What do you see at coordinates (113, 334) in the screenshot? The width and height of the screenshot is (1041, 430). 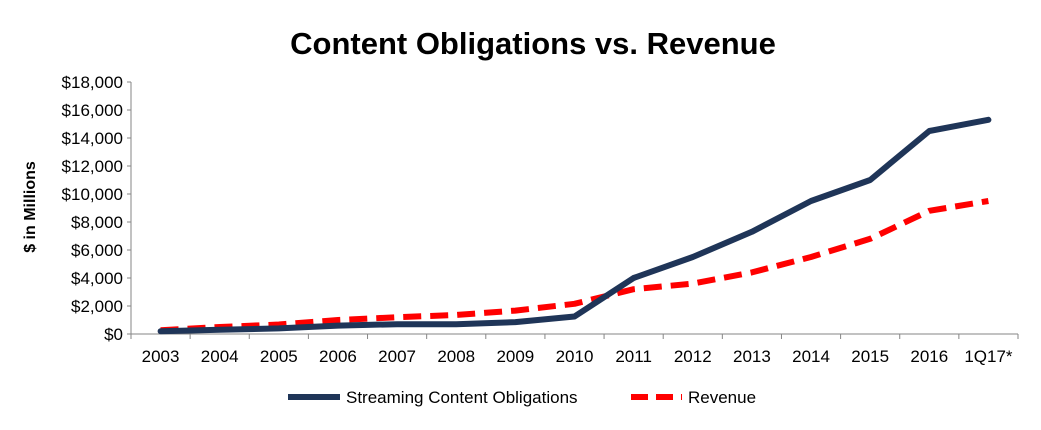 I see `y-tick-label: $0` at bounding box center [113, 334].